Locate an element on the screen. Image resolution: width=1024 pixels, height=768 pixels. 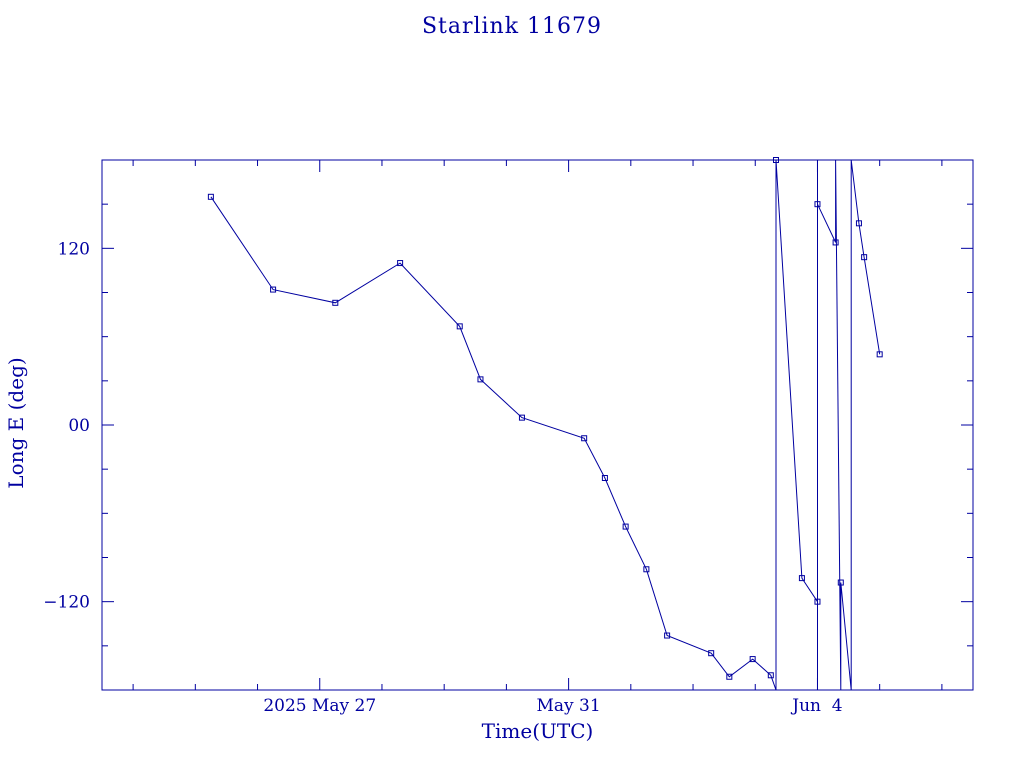
y-tick-label: −120 is located at coordinates (66, 603).